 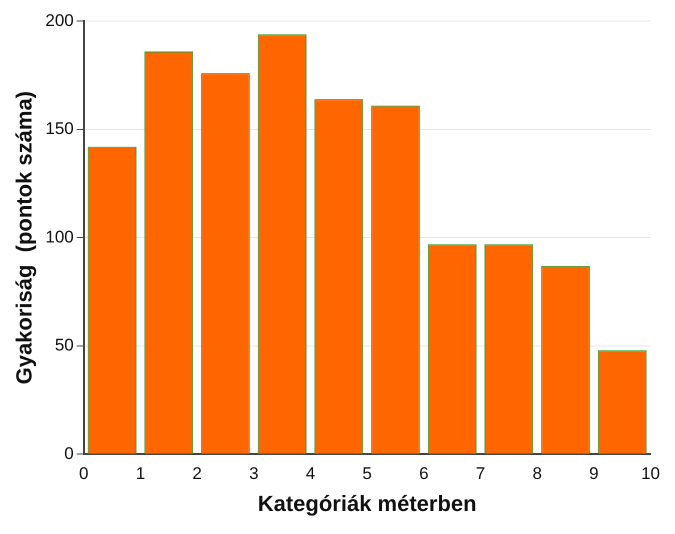 What do you see at coordinates (59, 128) in the screenshot?
I see `y-tick-label: 150` at bounding box center [59, 128].